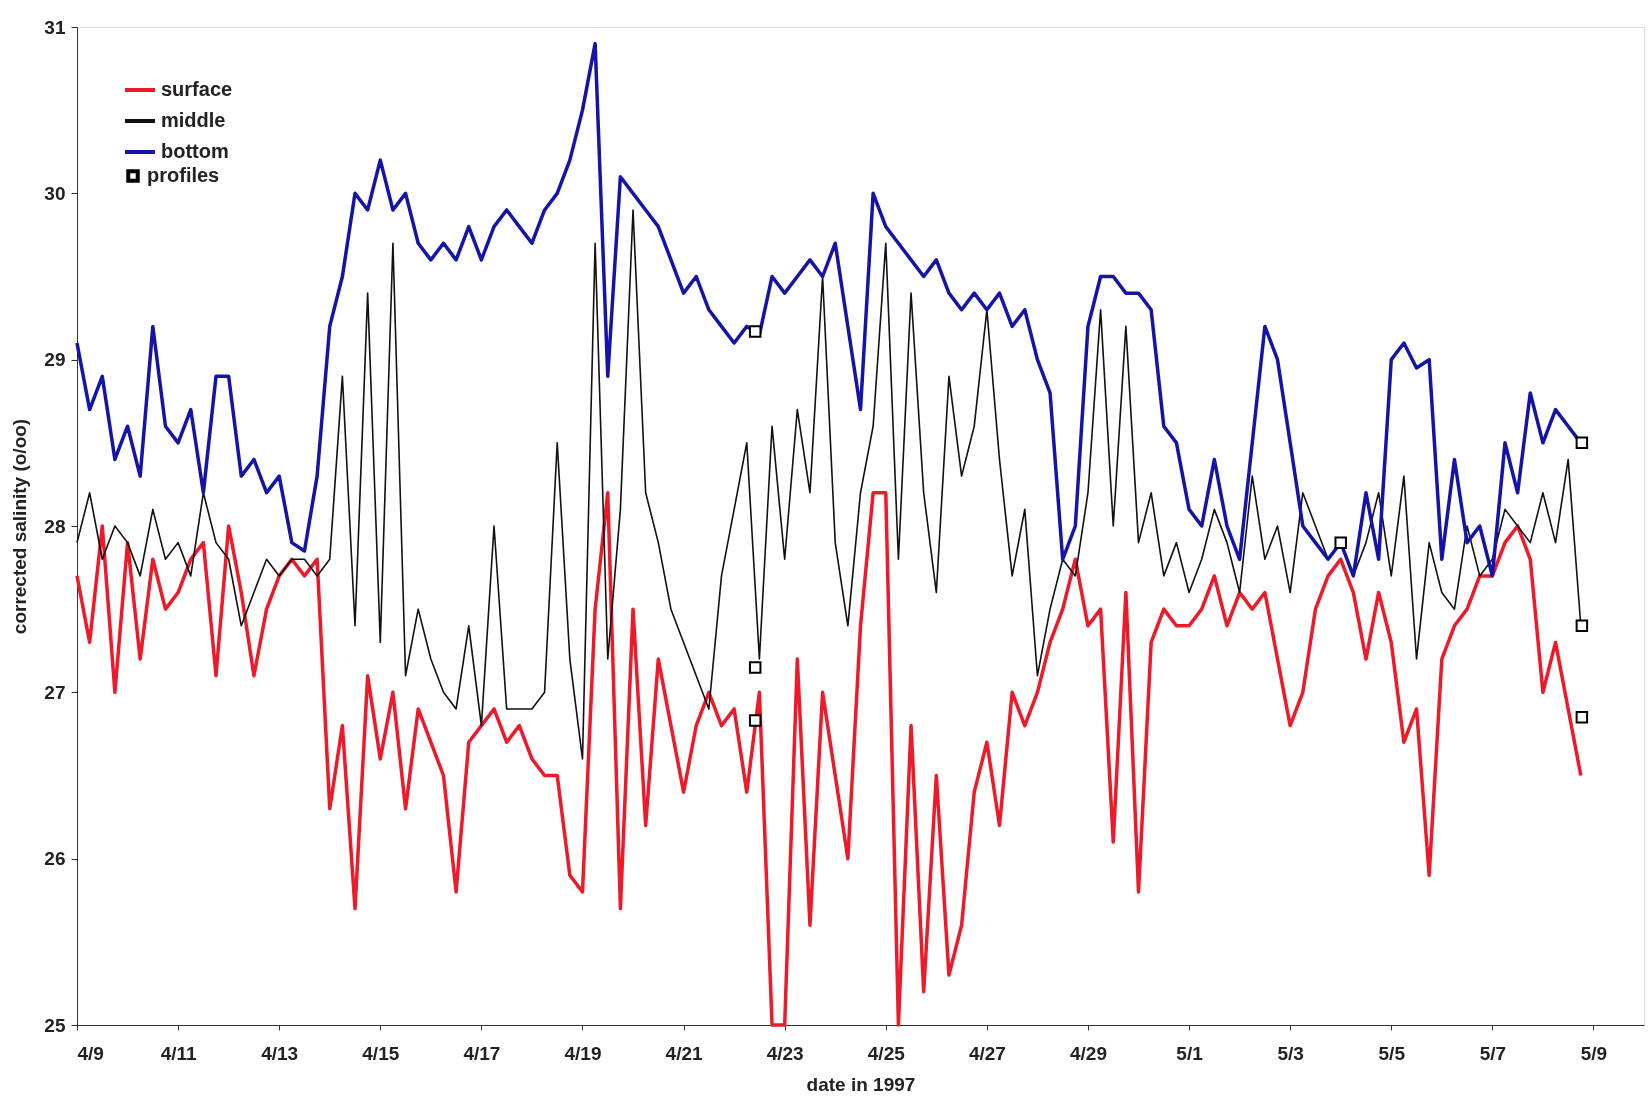 The image size is (1652, 1104). Describe the element at coordinates (1392, 1053) in the screenshot. I see `x-tick-label: 5/5` at that location.